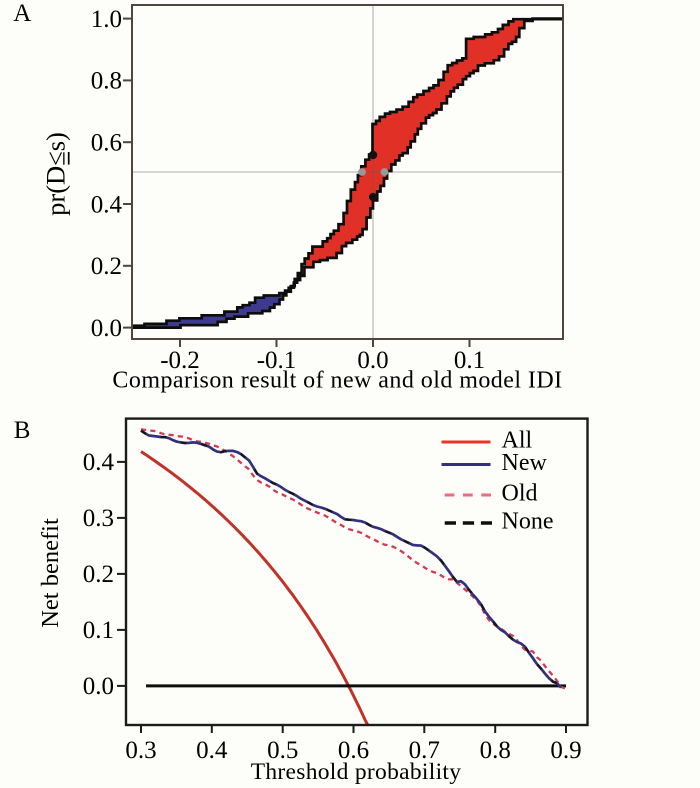 Image resolution: width=700 pixels, height=788 pixels. I want to click on svg-text: -0.2, so click(180, 360).